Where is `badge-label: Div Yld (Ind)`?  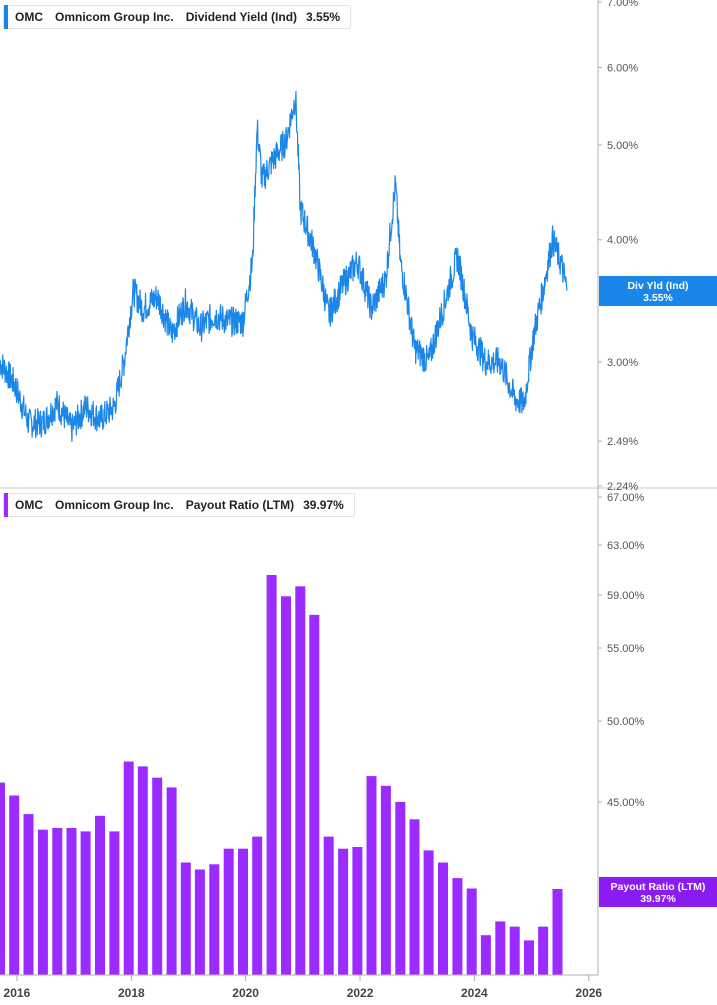 badge-label: Div Yld (Ind) is located at coordinates (658, 286).